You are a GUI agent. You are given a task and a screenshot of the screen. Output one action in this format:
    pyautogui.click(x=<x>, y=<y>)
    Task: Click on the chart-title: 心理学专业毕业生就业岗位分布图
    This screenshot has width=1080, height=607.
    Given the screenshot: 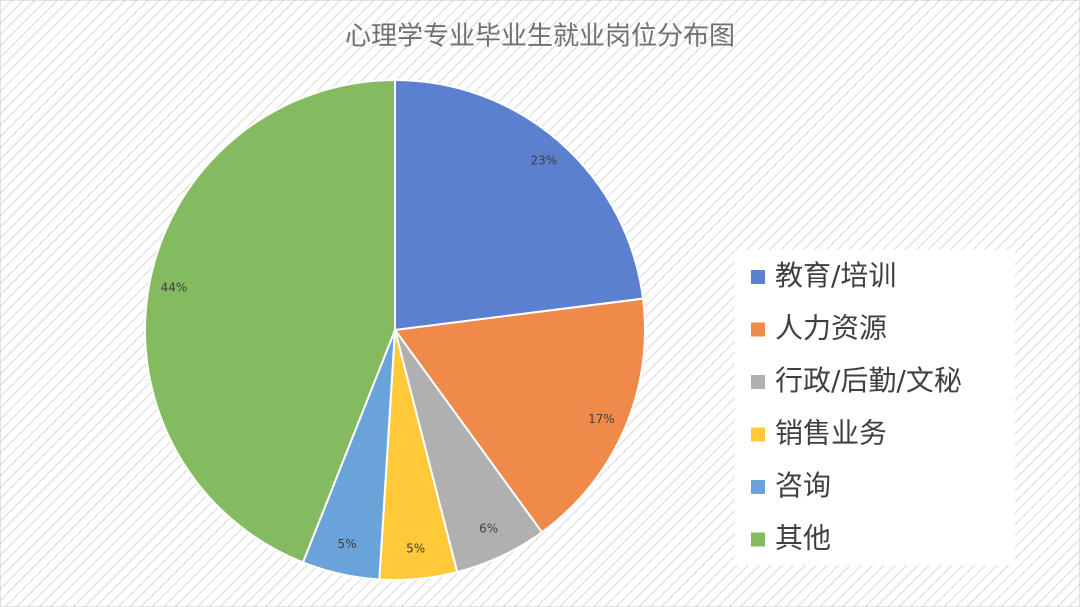 What is the action you would take?
    pyautogui.click(x=540, y=37)
    